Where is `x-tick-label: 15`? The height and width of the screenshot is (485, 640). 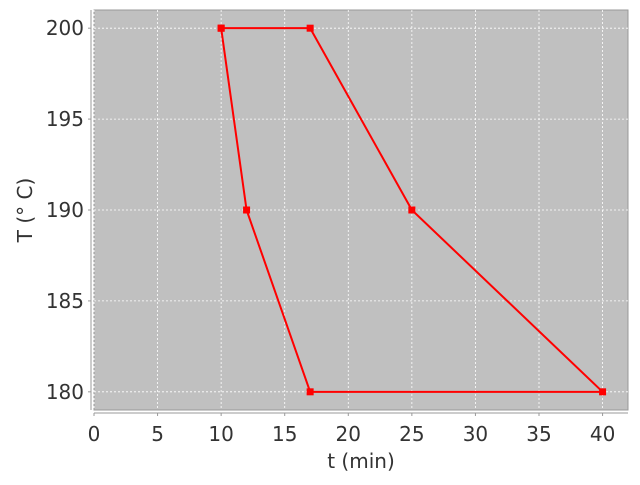
x-tick-label: 15 is located at coordinates (284, 434).